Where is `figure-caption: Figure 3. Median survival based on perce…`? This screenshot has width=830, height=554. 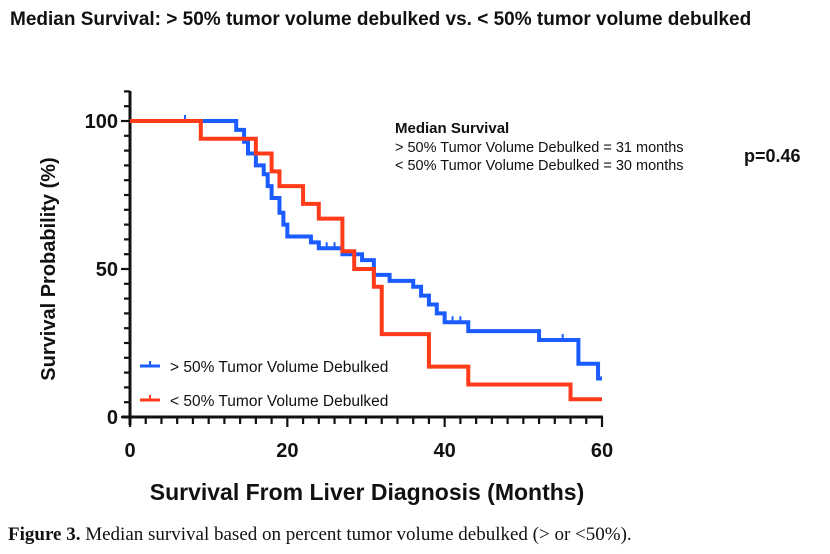 figure-caption: Figure 3. Median survival based on perce… is located at coordinates (418, 535).